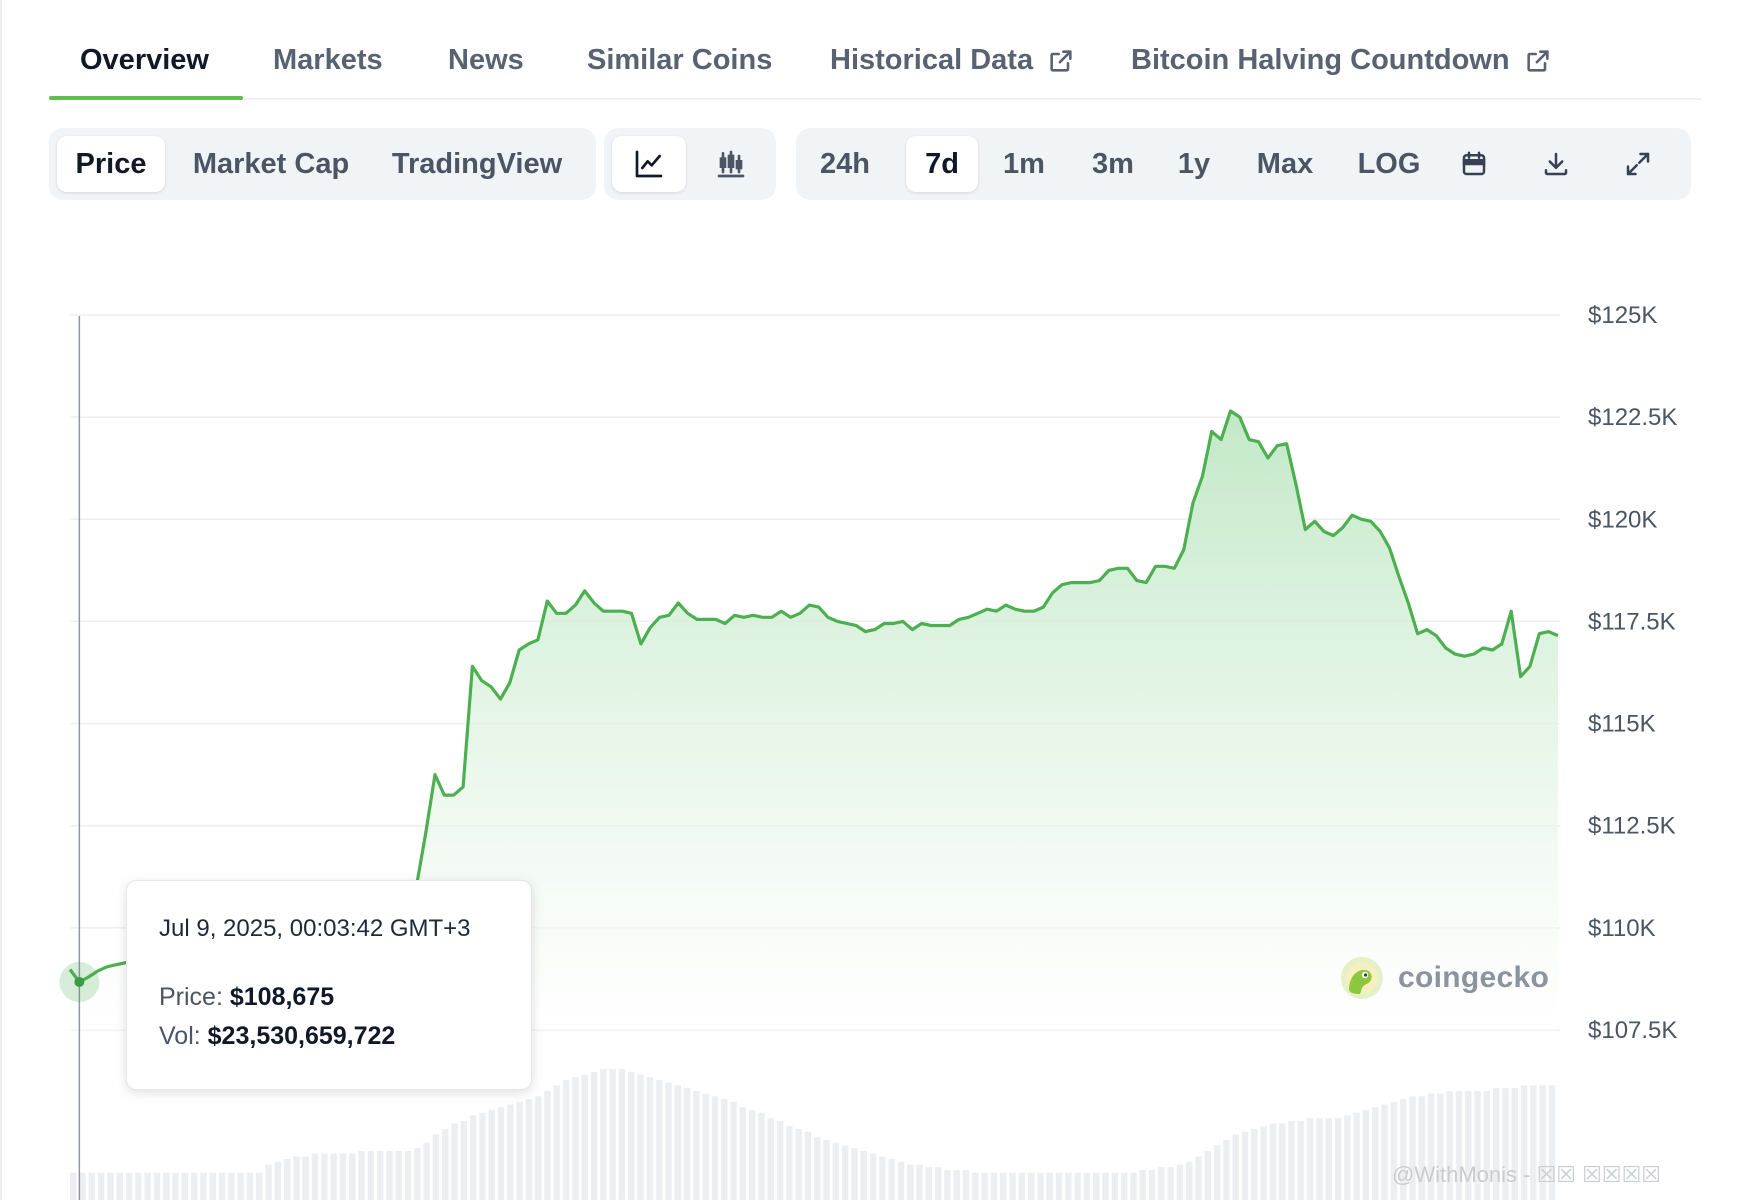  What do you see at coordinates (1638, 164) in the screenshot?
I see `fullscreen-button` at bounding box center [1638, 164].